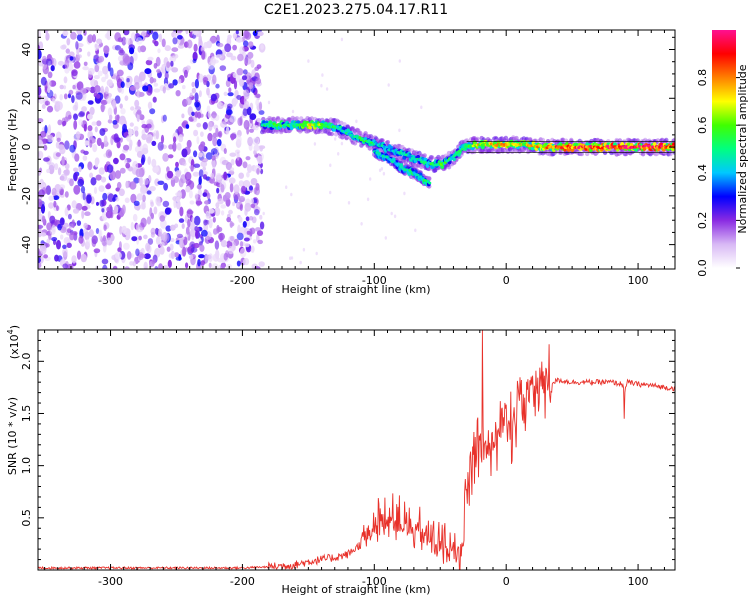  Describe the element at coordinates (110, 280) in the screenshot. I see `x-tick-label: -300` at that location.